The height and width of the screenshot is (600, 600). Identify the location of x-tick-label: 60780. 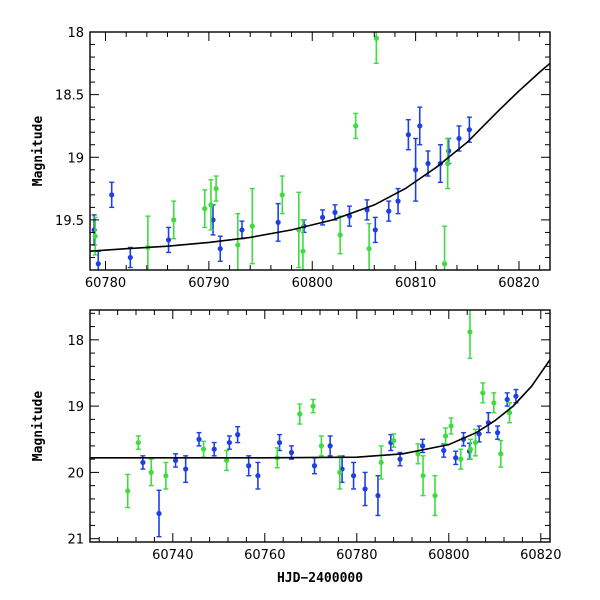
(356, 555).